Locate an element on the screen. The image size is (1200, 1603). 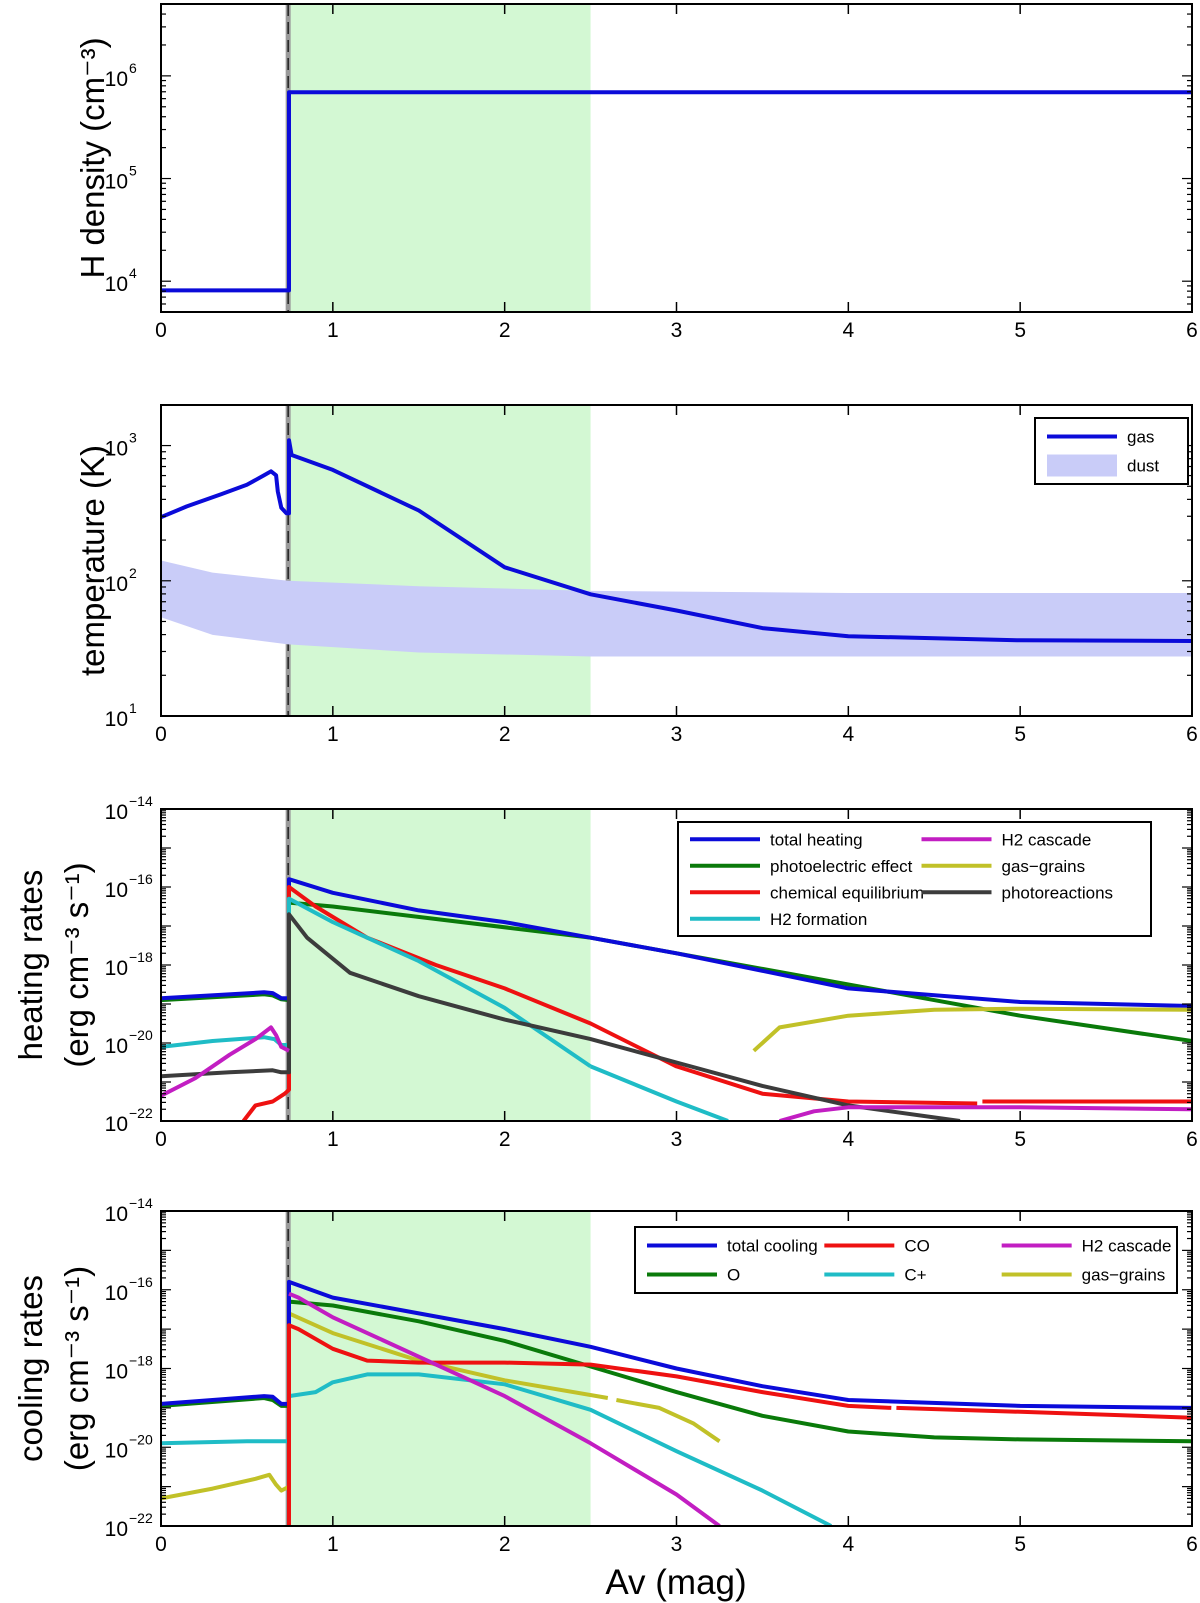
legend-label: CO is located at coordinates (917, 1246).